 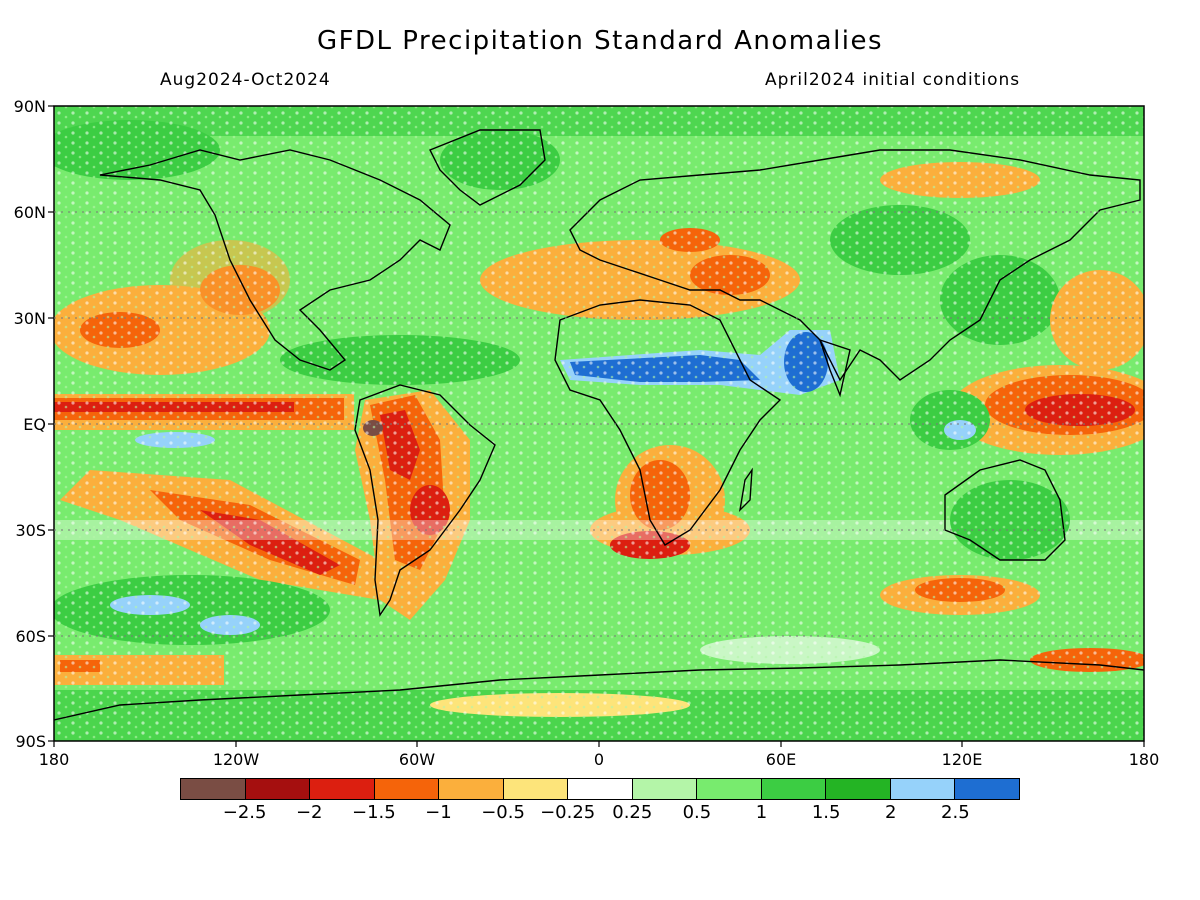 I want to click on colorbar-tick-label: −1, so click(x=438, y=812).